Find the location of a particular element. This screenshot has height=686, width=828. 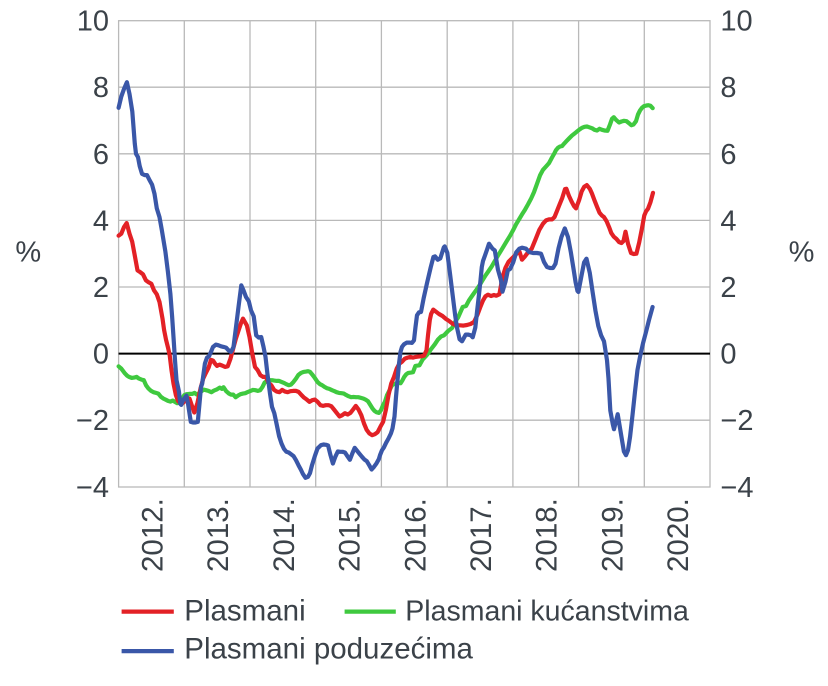

svg-text: 2018. is located at coordinates (547, 535).